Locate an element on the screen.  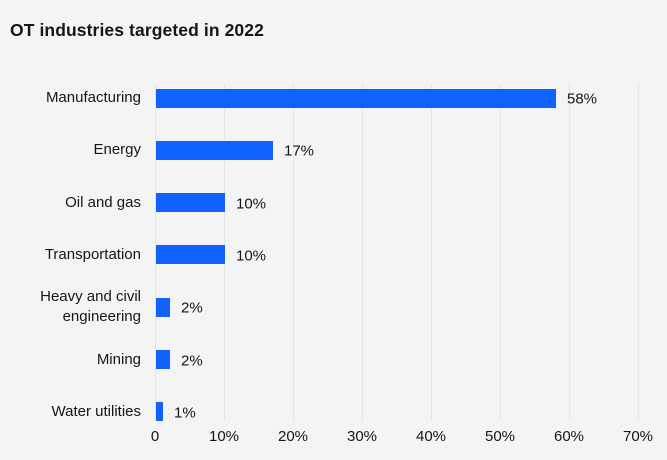
category-label: Oil and gas is located at coordinates (103, 202).